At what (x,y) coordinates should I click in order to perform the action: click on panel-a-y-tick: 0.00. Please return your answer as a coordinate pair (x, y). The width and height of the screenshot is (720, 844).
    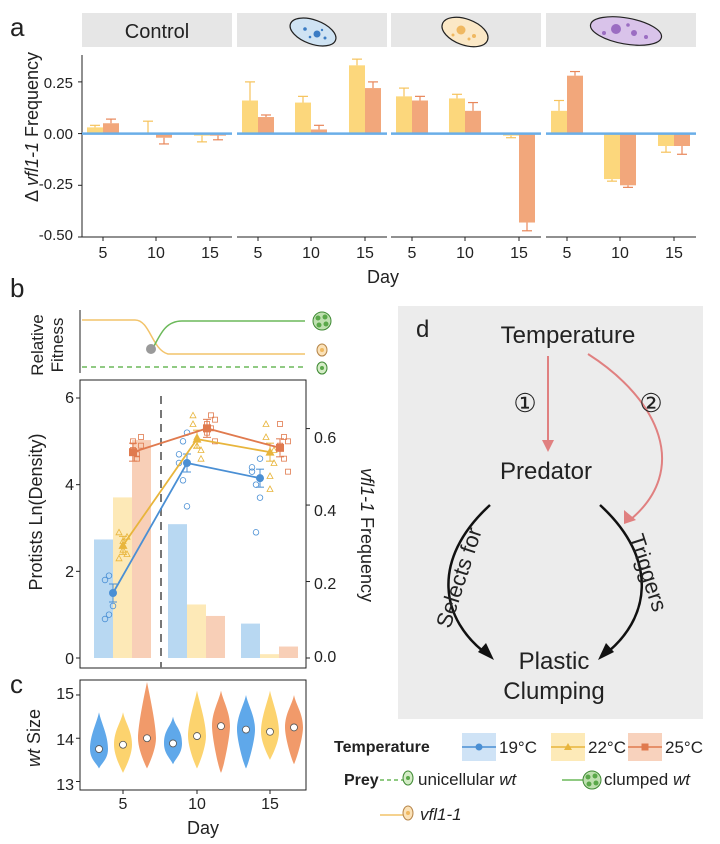
    Looking at the image, I should click on (58, 134).